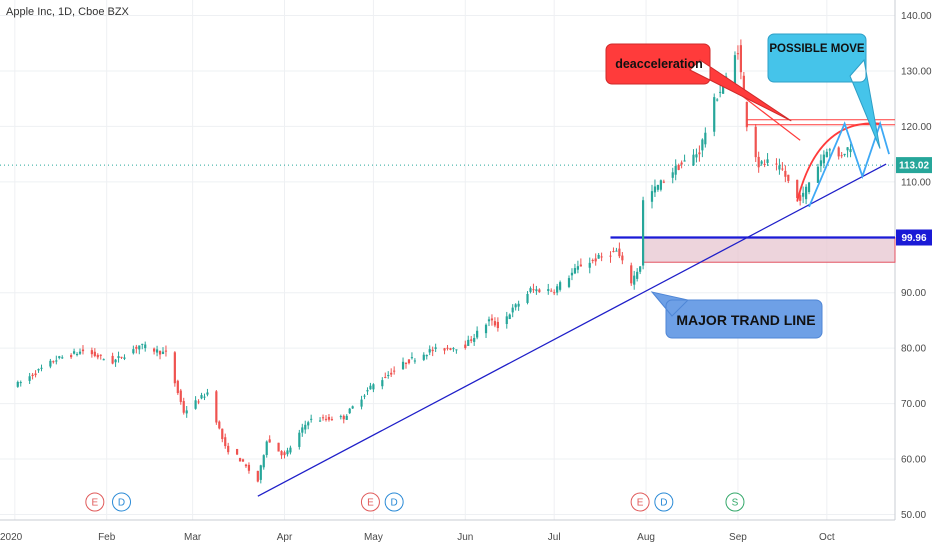 The width and height of the screenshot is (932, 550). Describe the element at coordinates (913, 349) in the screenshot. I see `y-tick-label: 80.00` at that location.